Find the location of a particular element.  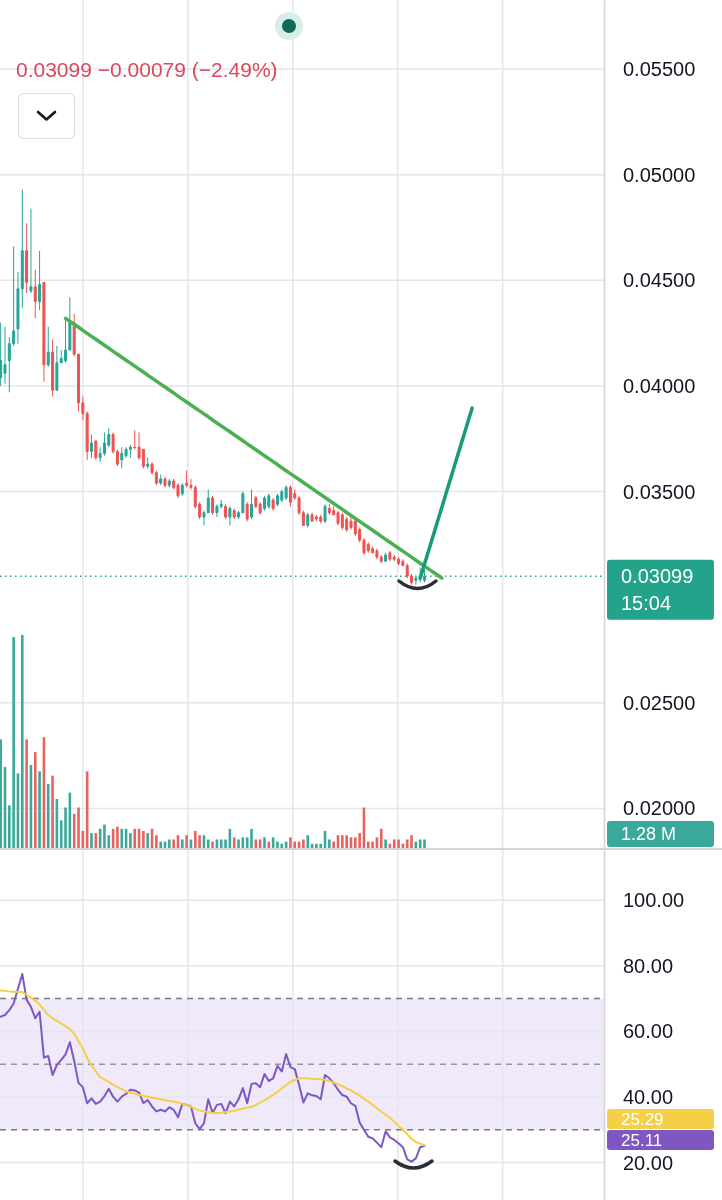

y-tick-label: 60.00 is located at coordinates (648, 1031).